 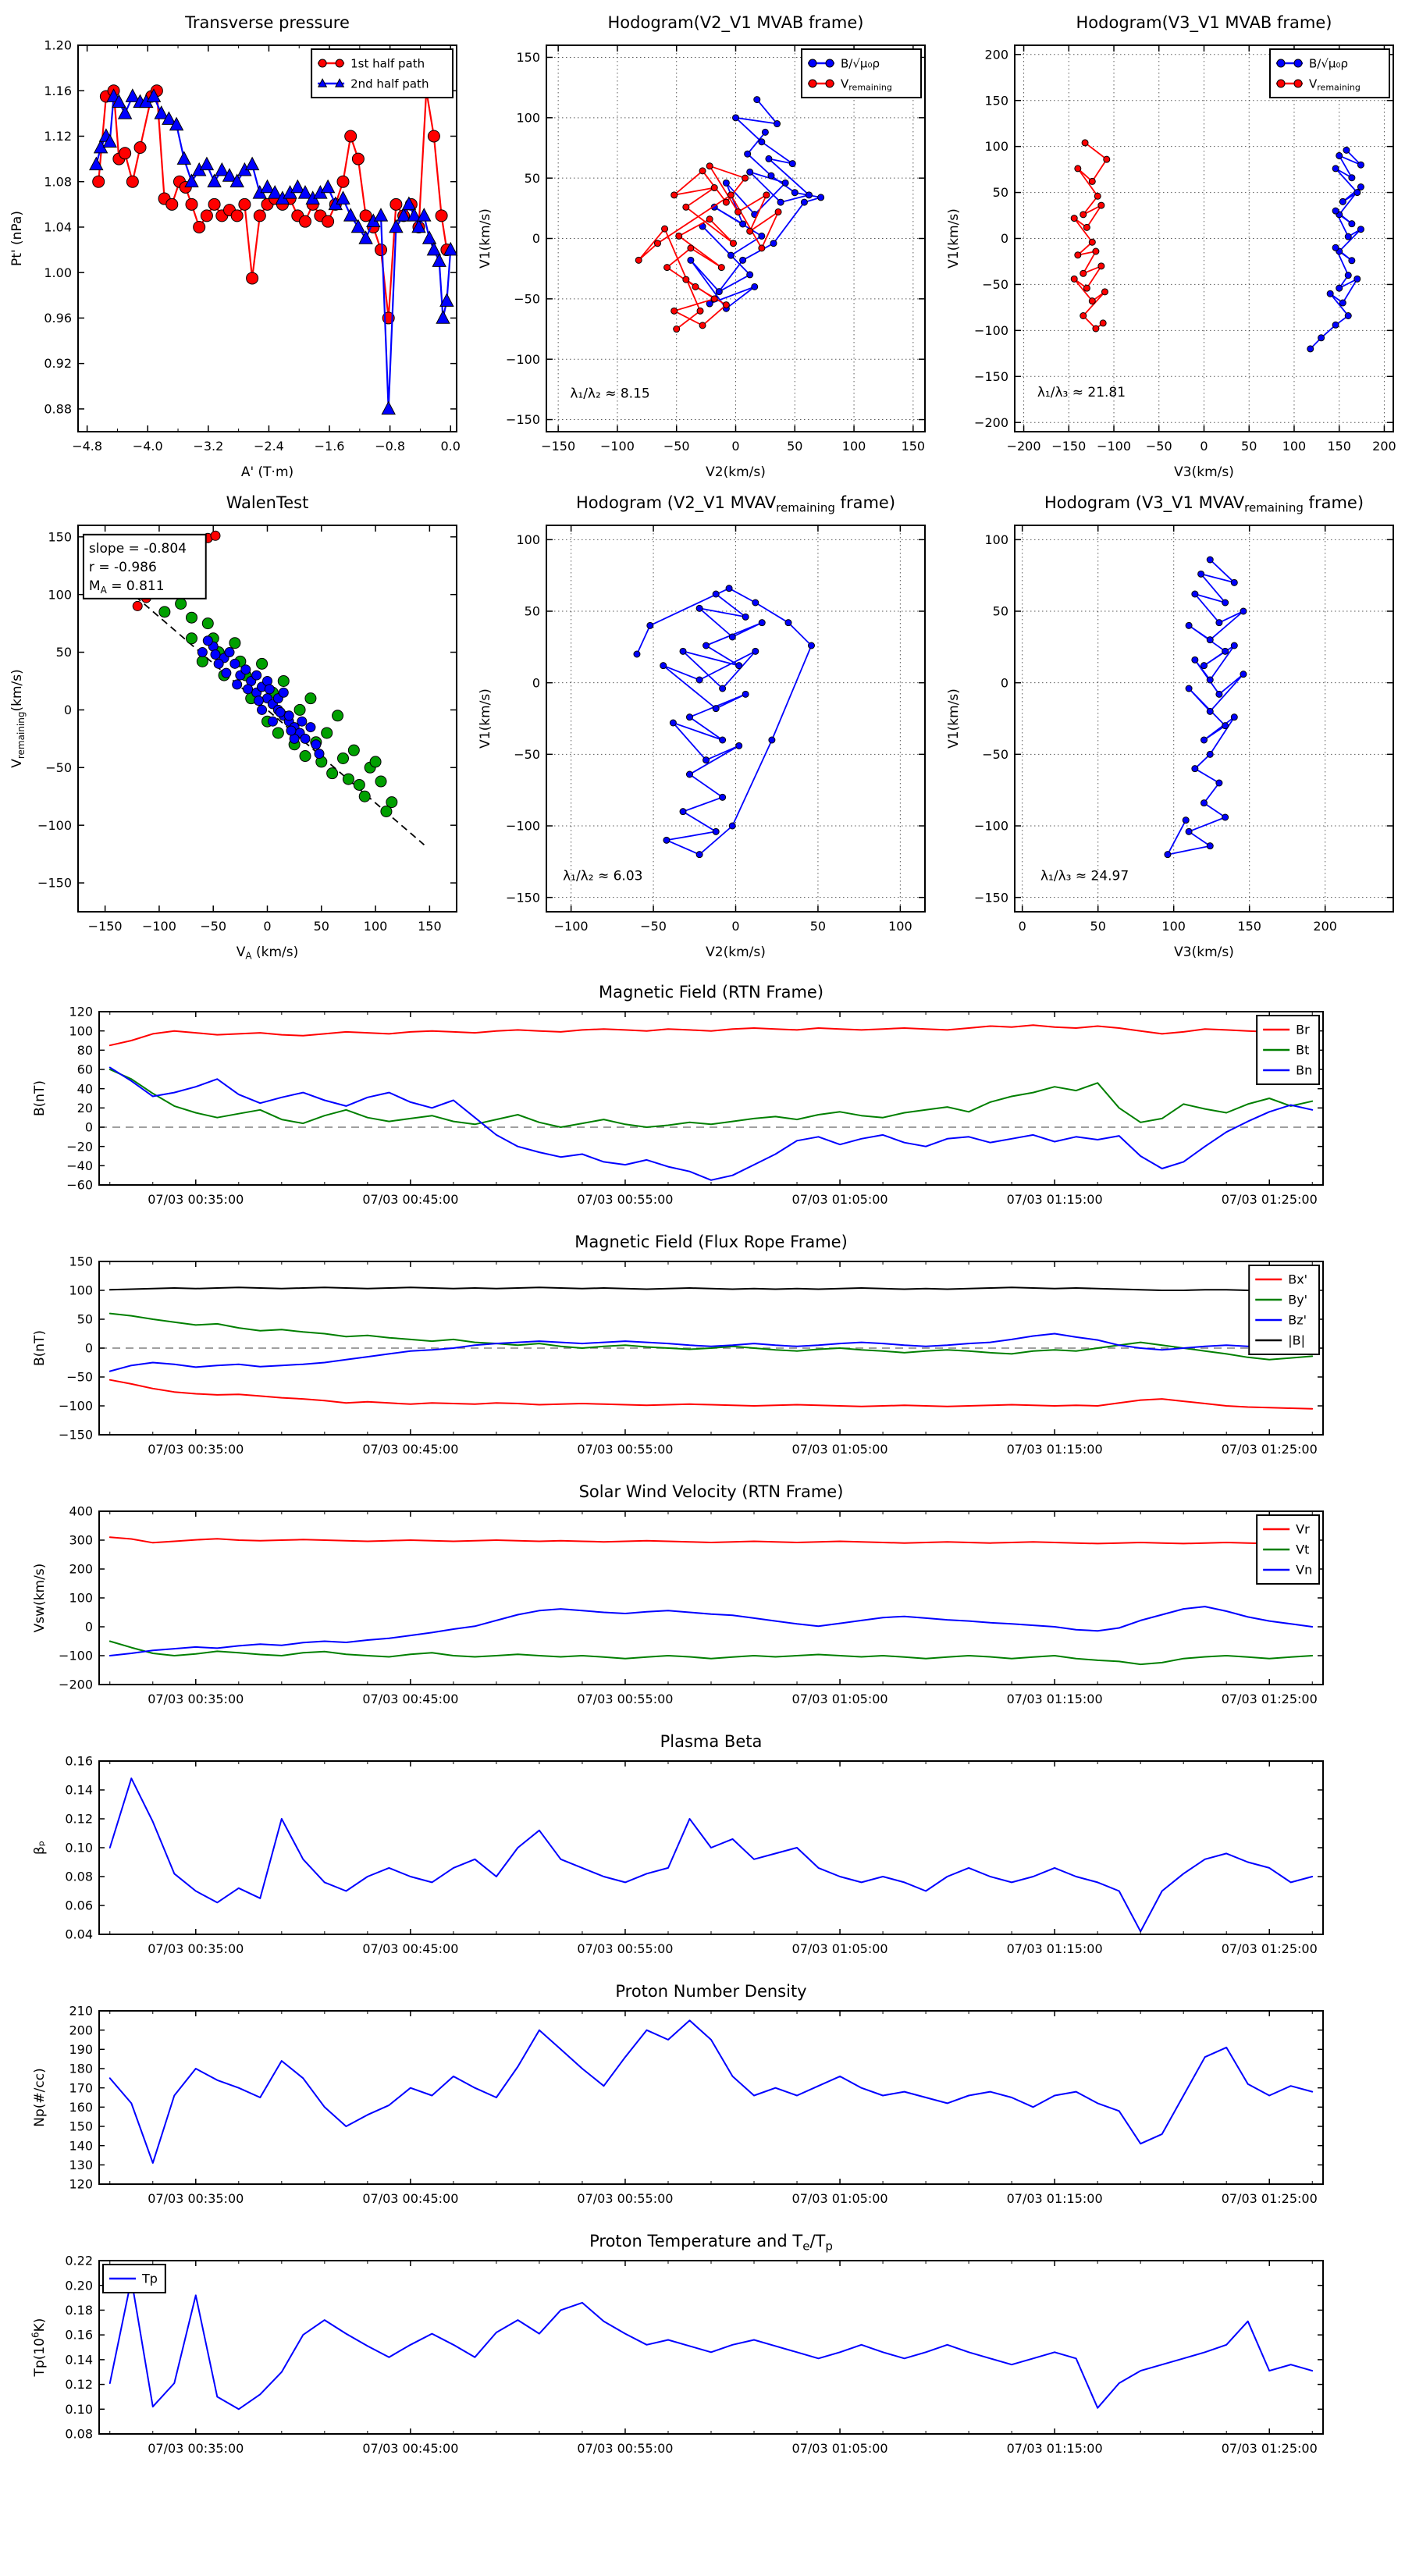 What do you see at coordinates (40, 1348) in the screenshot?
I see `svg-text: B(nT)` at bounding box center [40, 1348].